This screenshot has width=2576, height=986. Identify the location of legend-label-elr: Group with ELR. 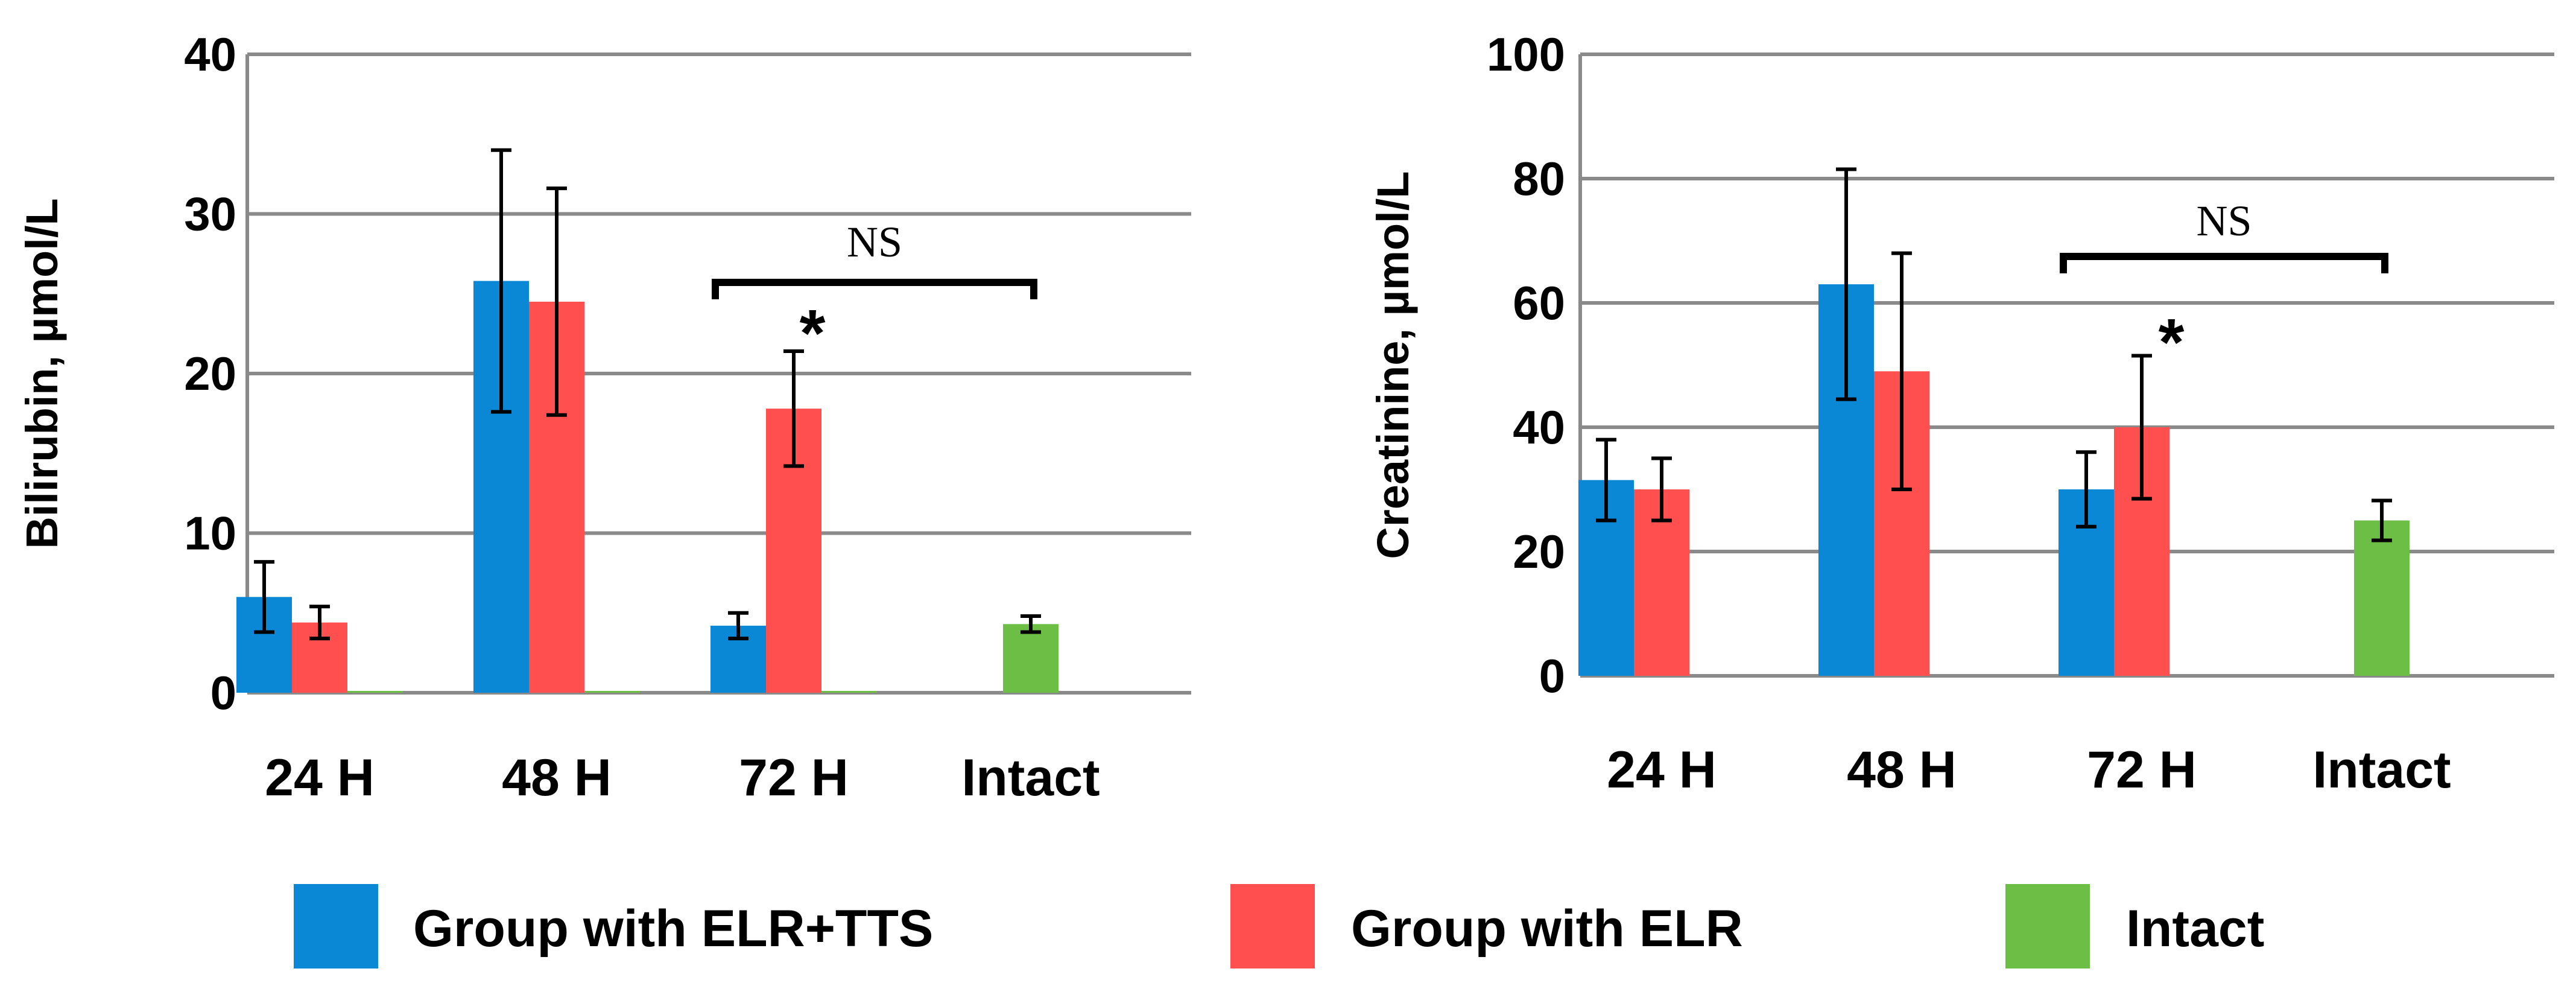
(1547, 929).